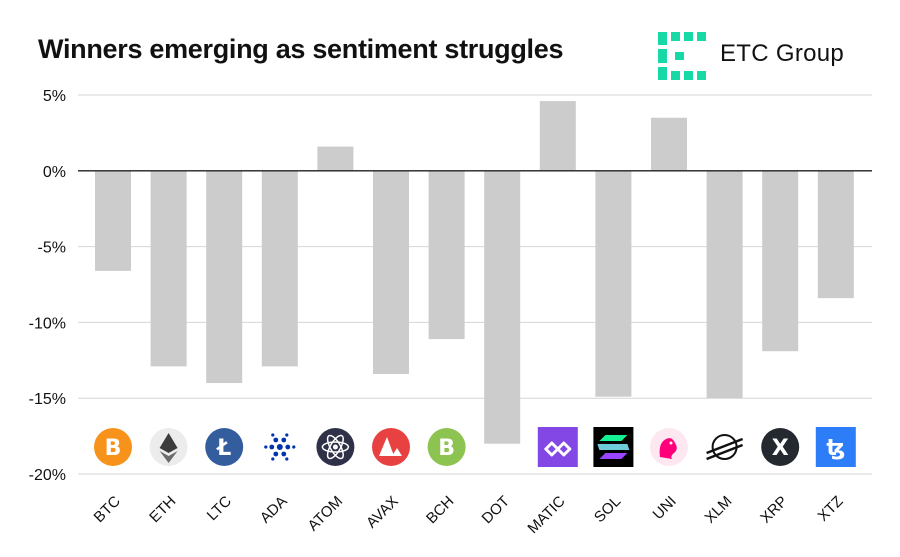 This screenshot has width=900, height=557. What do you see at coordinates (335, 158) in the screenshot?
I see `bar-atom` at bounding box center [335, 158].